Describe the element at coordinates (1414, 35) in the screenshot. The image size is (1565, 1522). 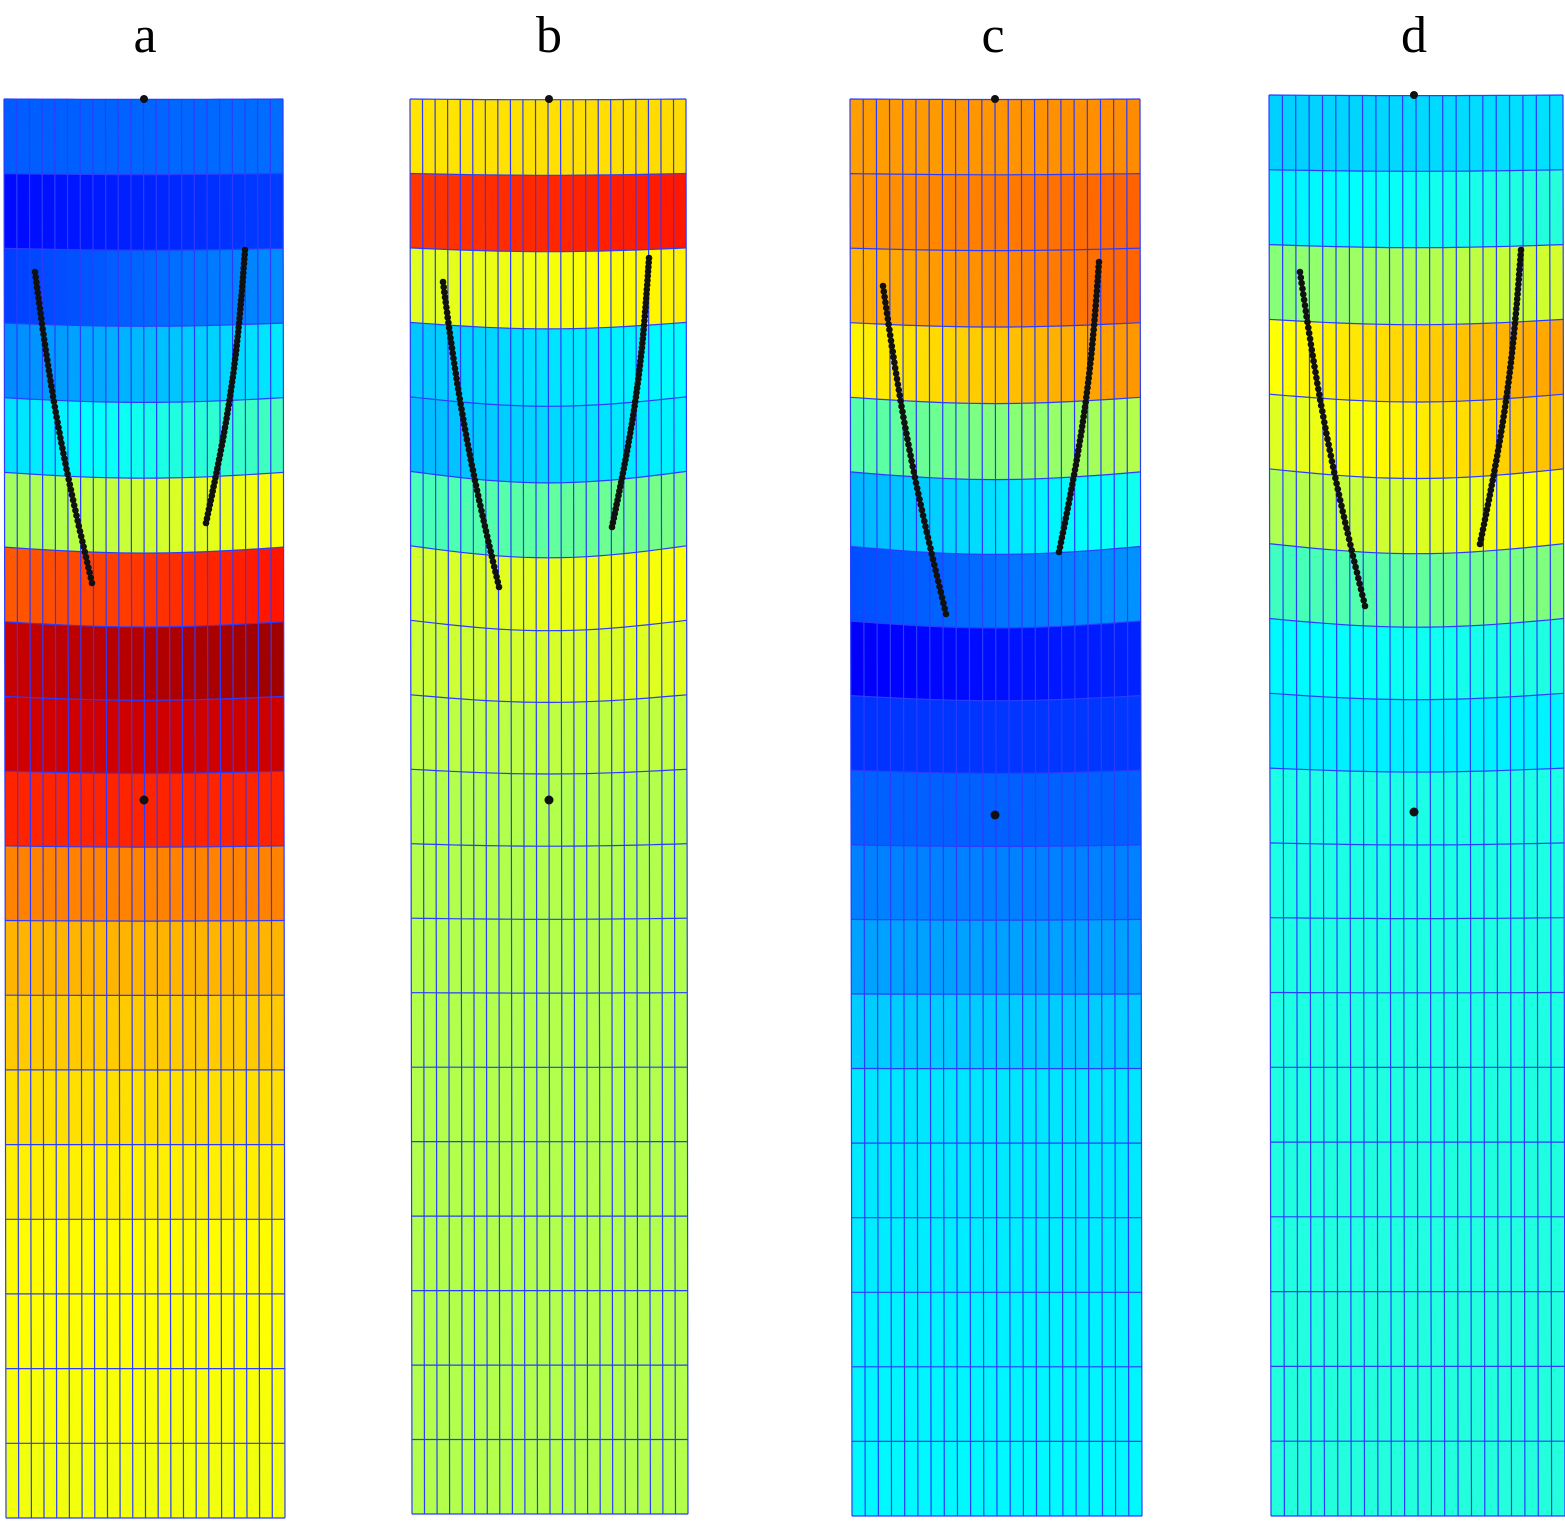
I see `panel-label-d: d` at that location.